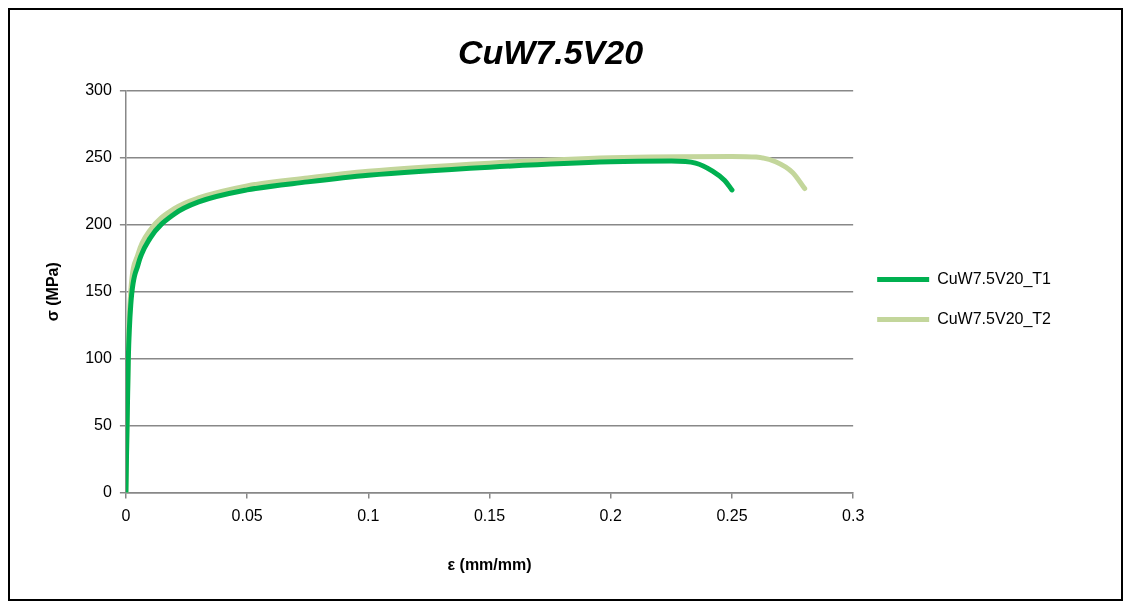 This screenshot has height=613, width=1135. I want to click on x-tick-label: 0.3, so click(853, 515).